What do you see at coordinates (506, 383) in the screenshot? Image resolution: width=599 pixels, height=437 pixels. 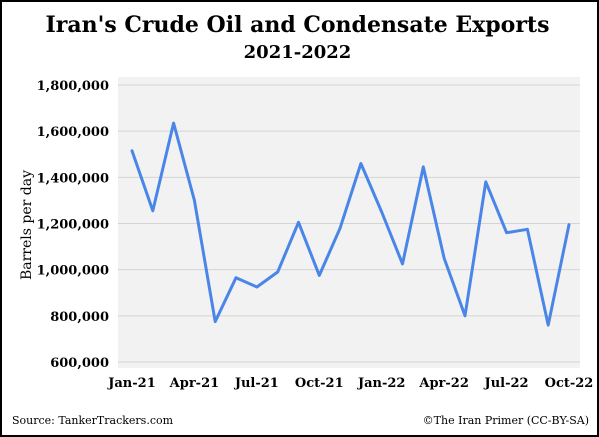 I see `x-tick-label: Jul-22` at bounding box center [506, 383].